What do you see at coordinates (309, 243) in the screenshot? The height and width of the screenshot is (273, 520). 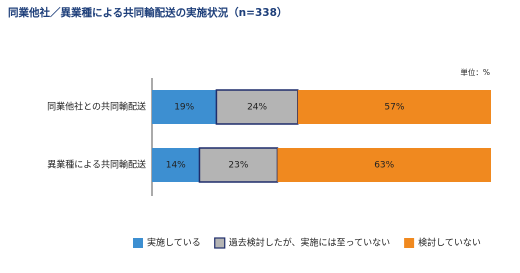 I see `legend-label: 過去検討したが、実施には至っていない` at bounding box center [309, 243].